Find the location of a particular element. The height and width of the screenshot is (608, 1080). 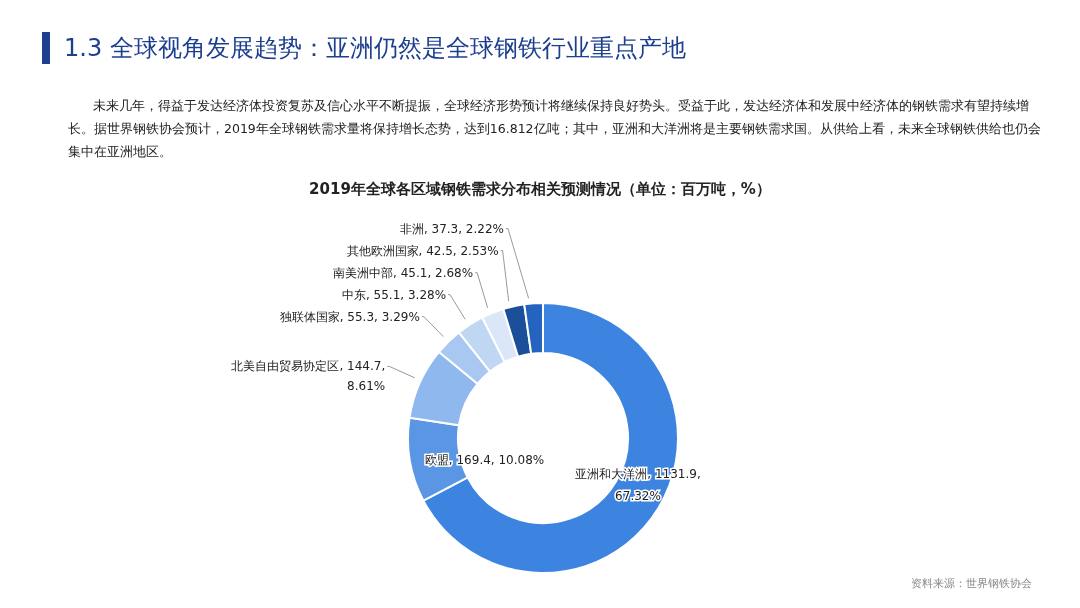

chart-title: 2019年全球各区域钢铁需求分布相关预测情况（单位：百万吨，%） is located at coordinates (540, 189).